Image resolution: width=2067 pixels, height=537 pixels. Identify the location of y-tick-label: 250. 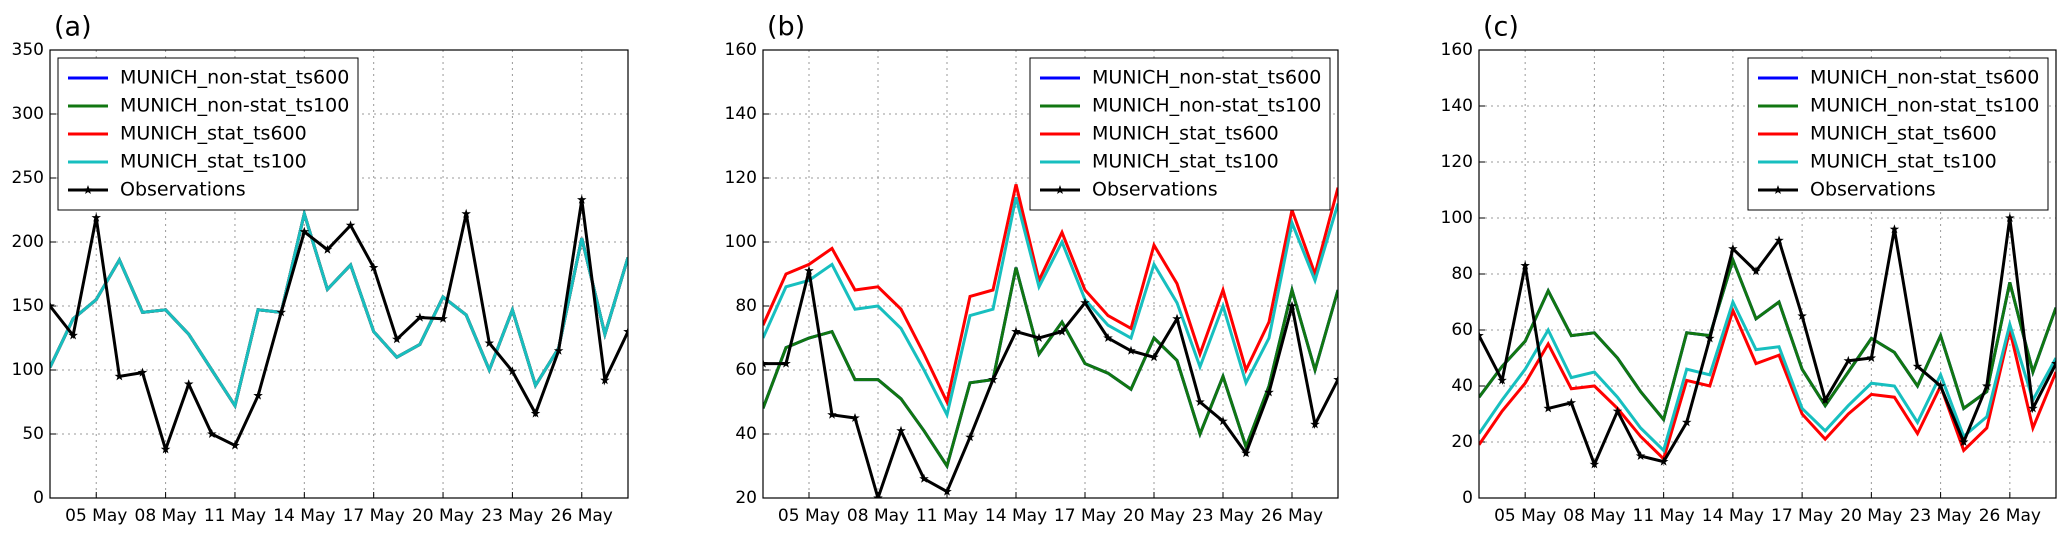
(28, 178).